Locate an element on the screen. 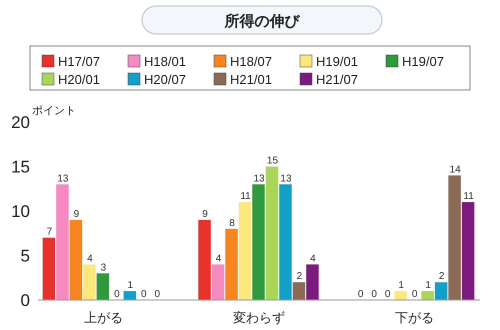 Image resolution: width=500 pixels, height=330 pixels. data-label: 15 is located at coordinates (272, 161).